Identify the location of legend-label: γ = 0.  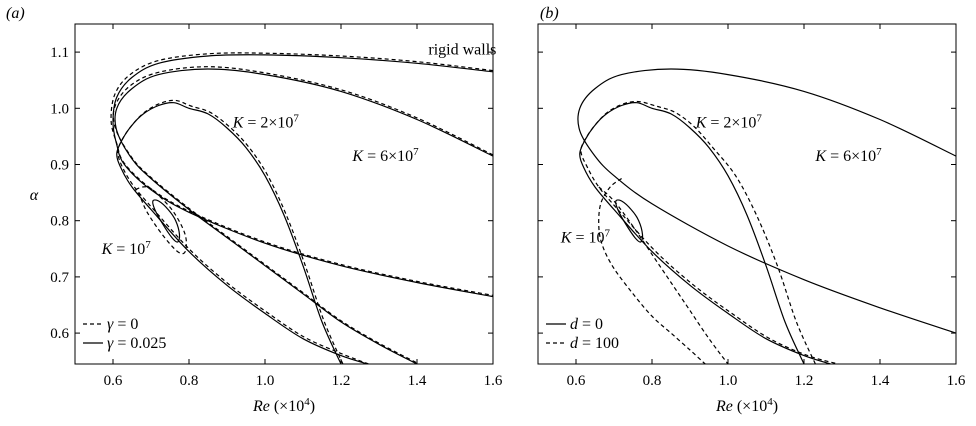
(122, 324).